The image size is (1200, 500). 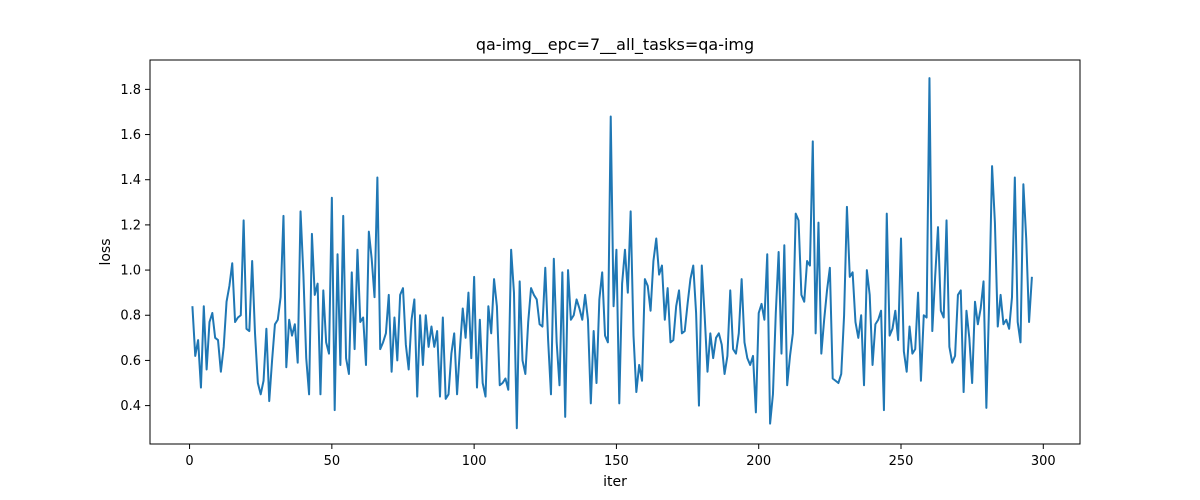 I want to click on y-tick-label: 1.4, so click(x=130, y=180).